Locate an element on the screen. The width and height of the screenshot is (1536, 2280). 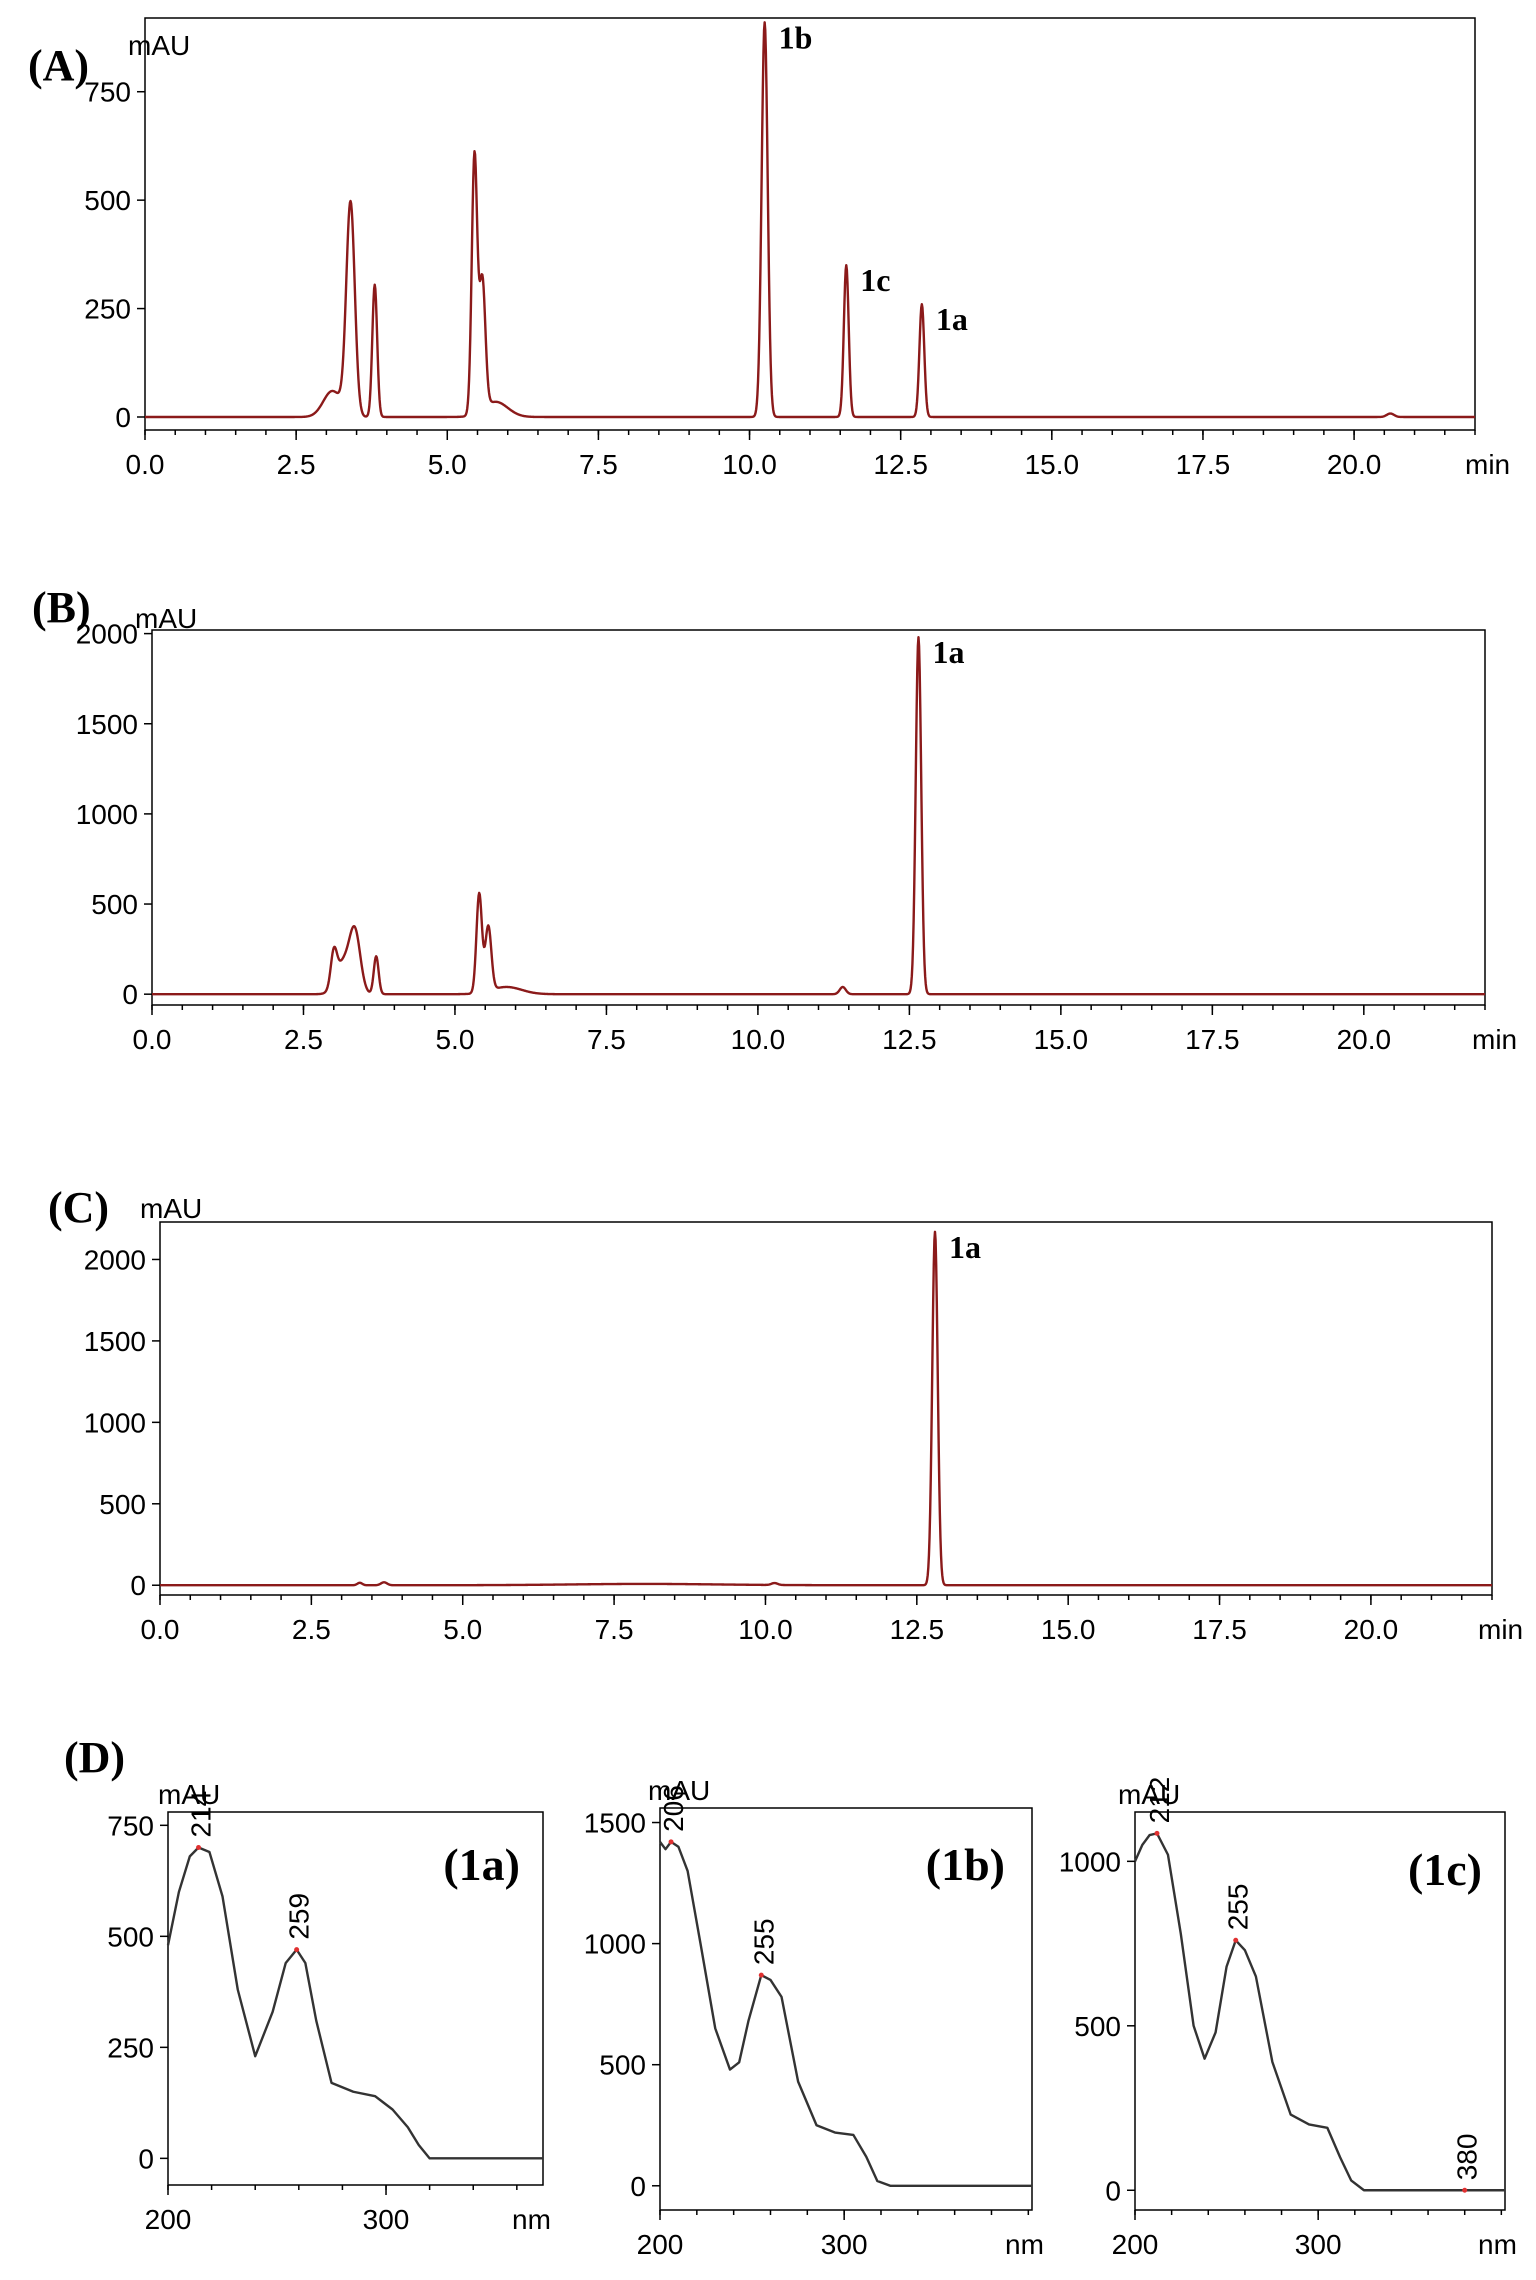
peak-label-1c: 1c is located at coordinates (875, 280).